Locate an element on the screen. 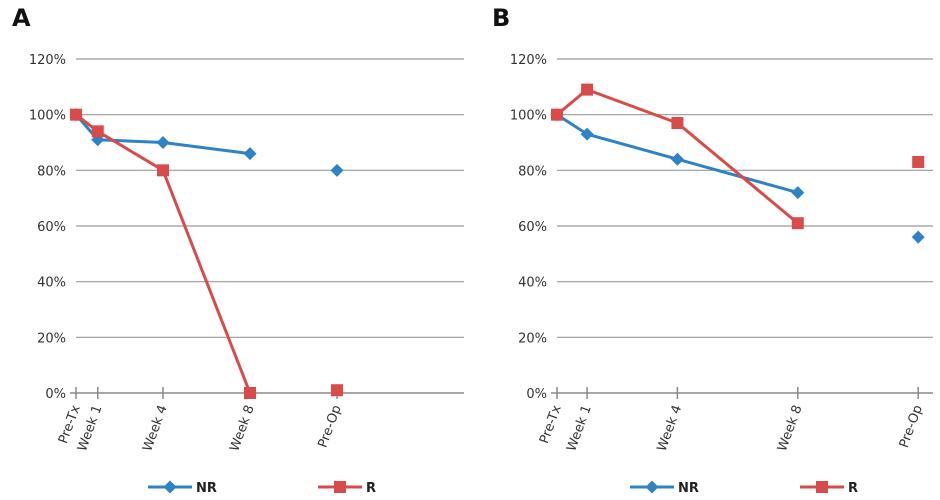 The height and width of the screenshot is (500, 940). panel-letter-b: B is located at coordinates (501, 18).